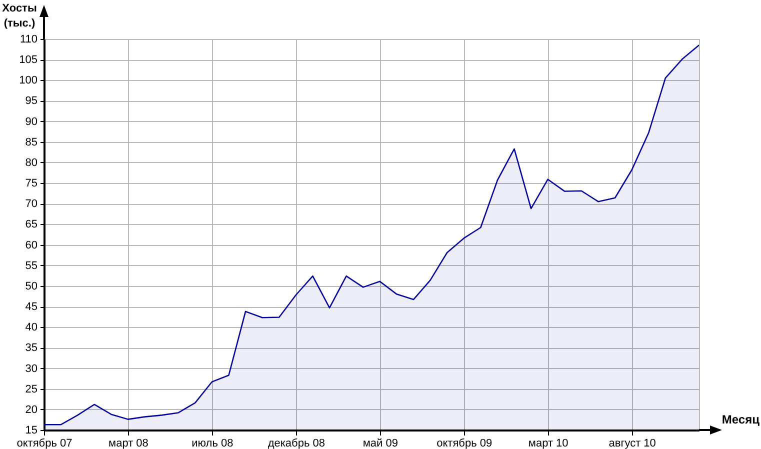 The width and height of the screenshot is (761, 449). I want to click on y-tick-label: 100, so click(28, 80).